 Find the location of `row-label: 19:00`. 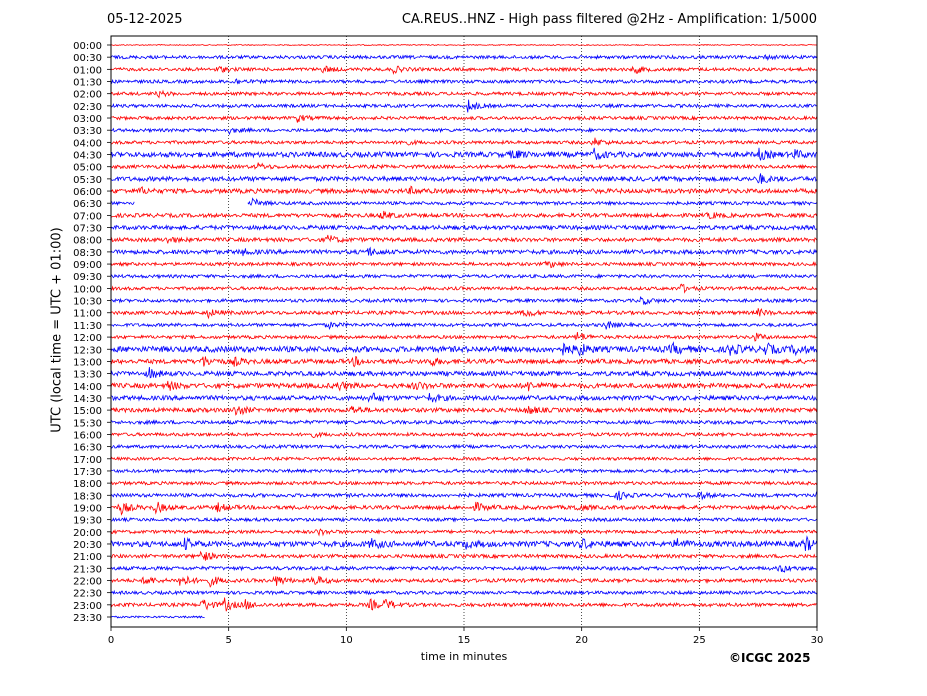

row-label: 19:00 is located at coordinates (87, 508).